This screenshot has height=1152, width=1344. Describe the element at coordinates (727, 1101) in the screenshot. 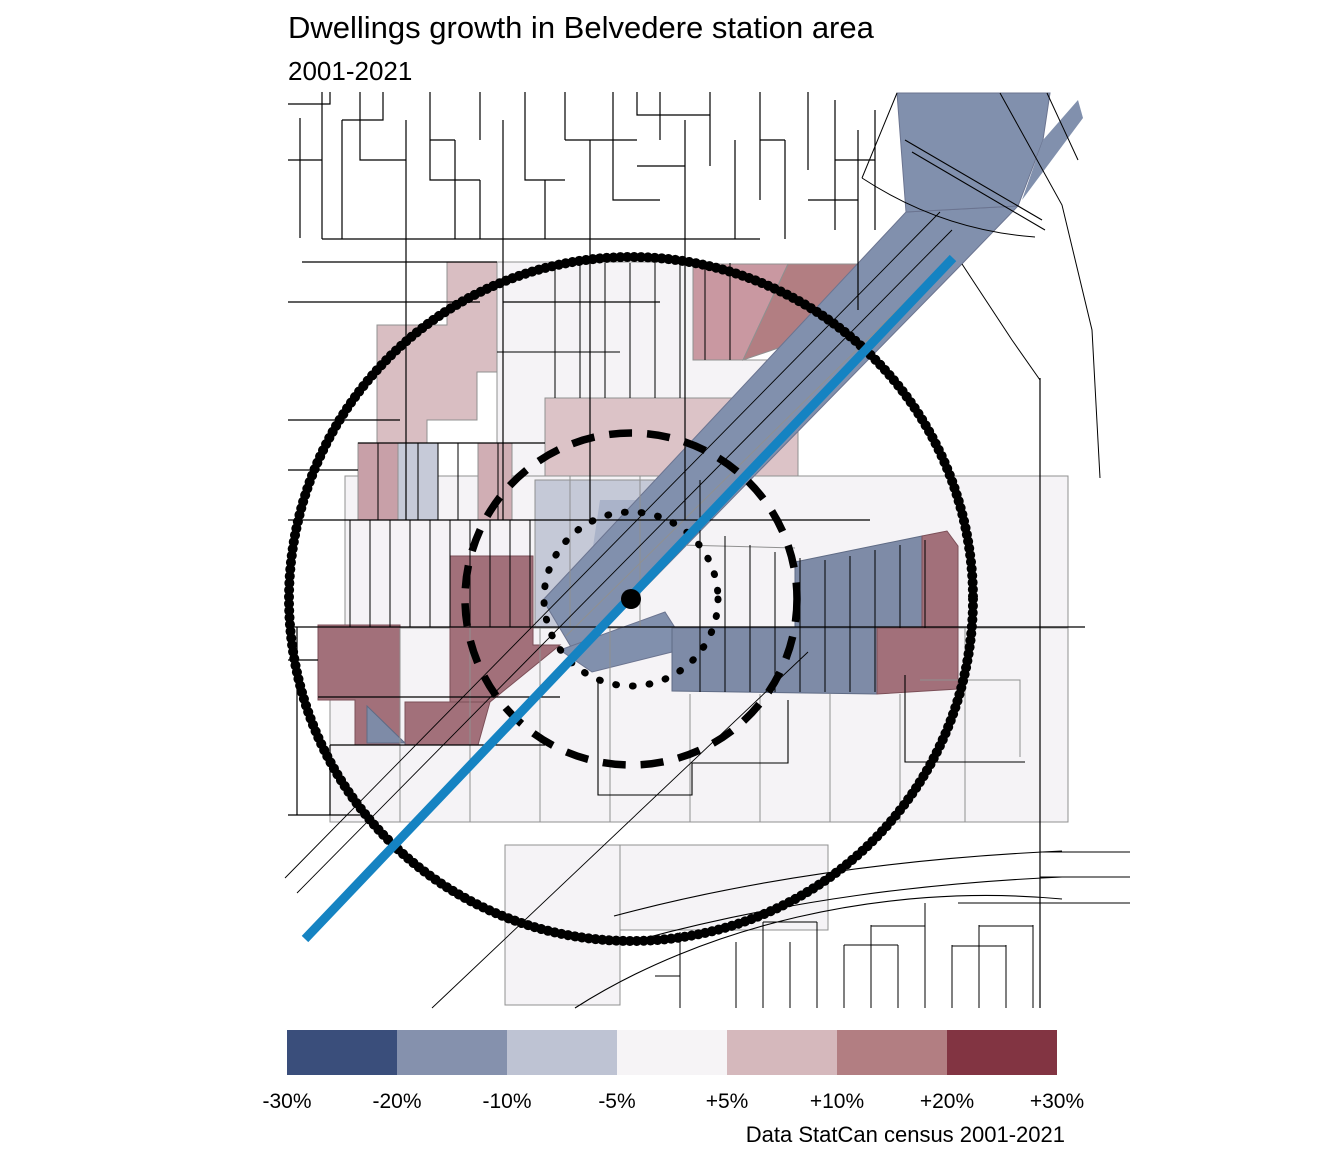

I see `legend-edge-label: +5%` at that location.